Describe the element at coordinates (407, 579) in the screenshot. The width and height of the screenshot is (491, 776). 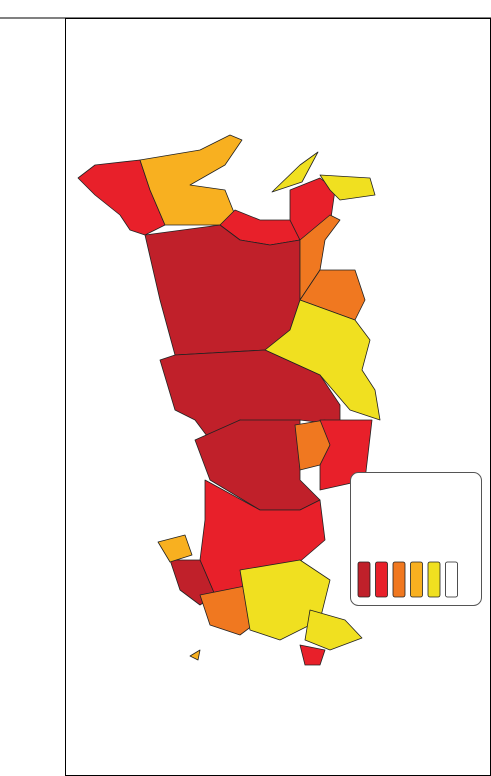
I see `legend-swatches` at that location.